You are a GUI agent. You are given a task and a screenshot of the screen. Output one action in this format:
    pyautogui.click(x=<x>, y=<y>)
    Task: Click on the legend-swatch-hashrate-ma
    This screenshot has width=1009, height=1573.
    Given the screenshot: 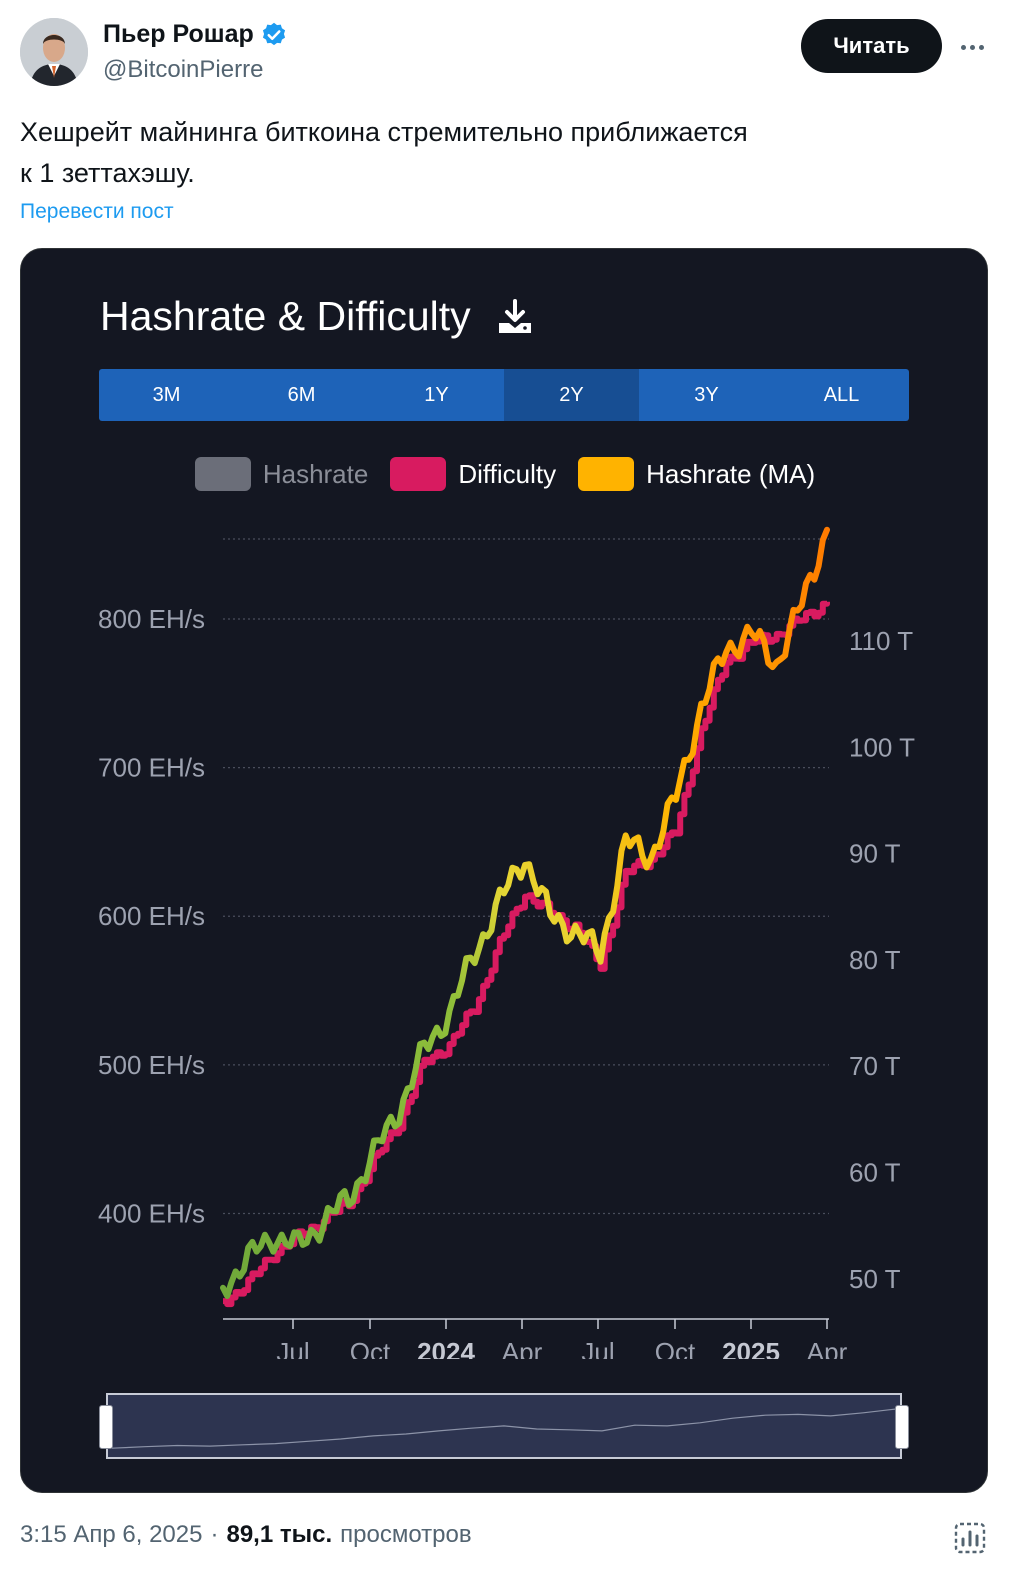 What is the action you would take?
    pyautogui.click(x=606, y=474)
    